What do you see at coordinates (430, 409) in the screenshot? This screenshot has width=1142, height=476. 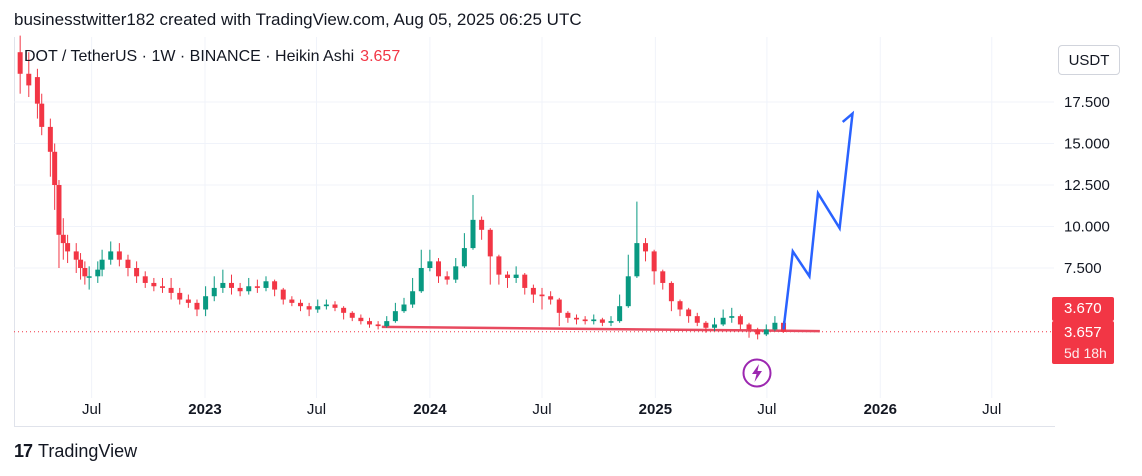 I see `x-tick-label: 2024` at bounding box center [430, 409].